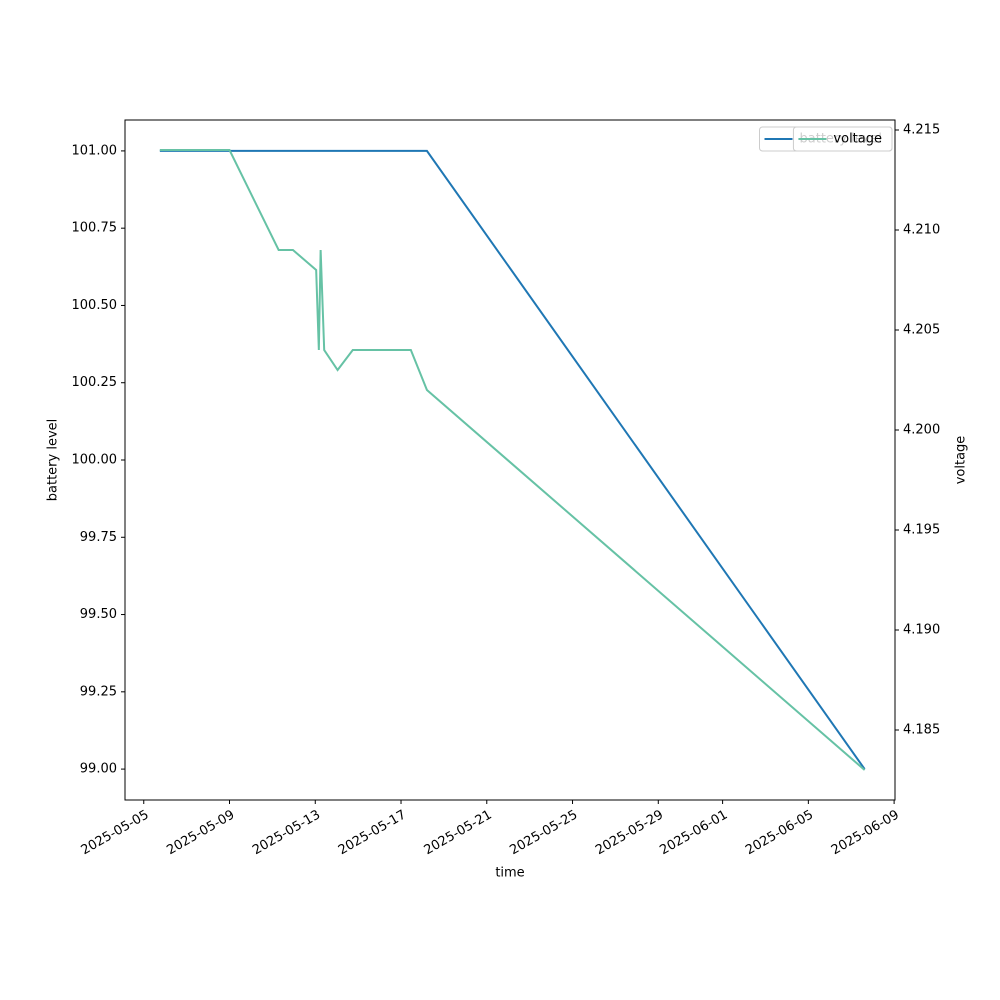 This screenshot has width=1000, height=1000. Describe the element at coordinates (857, 139) in the screenshot. I see `legend-label: voltage` at that location.